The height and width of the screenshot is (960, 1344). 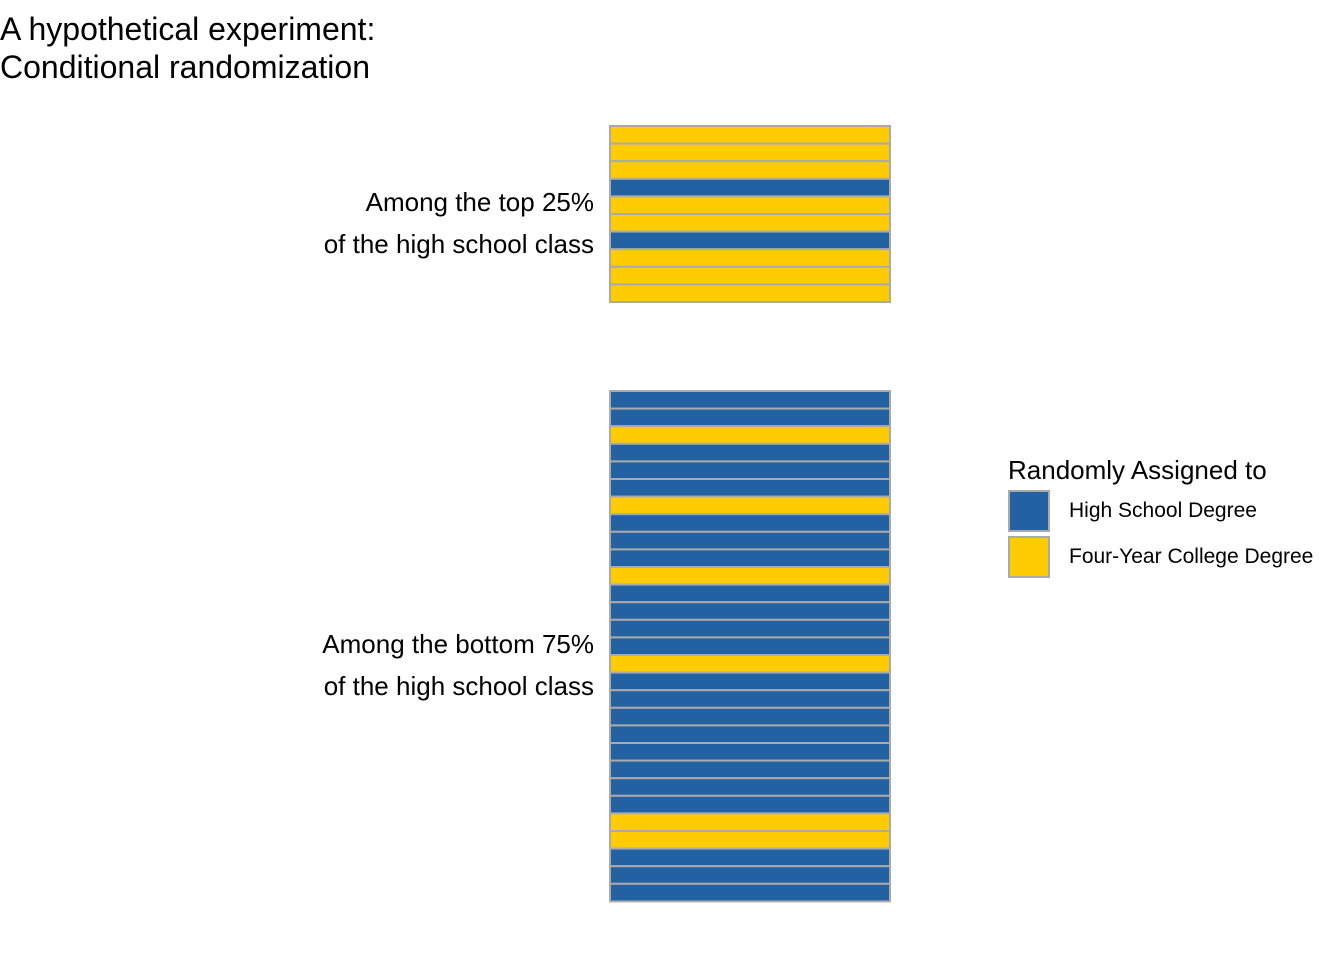 I want to click on group-label-top-line-1: Among the top 25%, so click(x=479, y=202).